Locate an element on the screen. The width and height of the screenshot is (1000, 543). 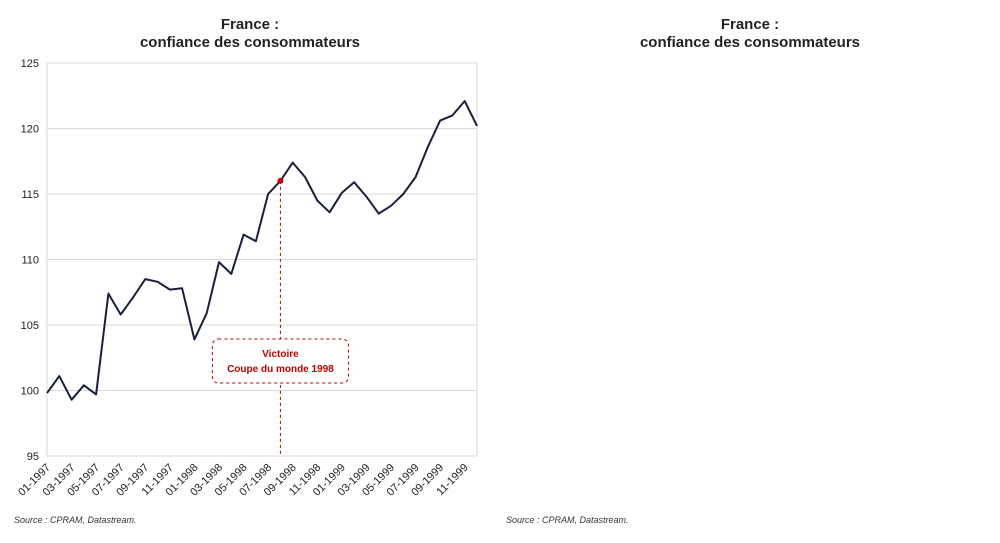
y-tick-label: 110 is located at coordinates (30, 261).